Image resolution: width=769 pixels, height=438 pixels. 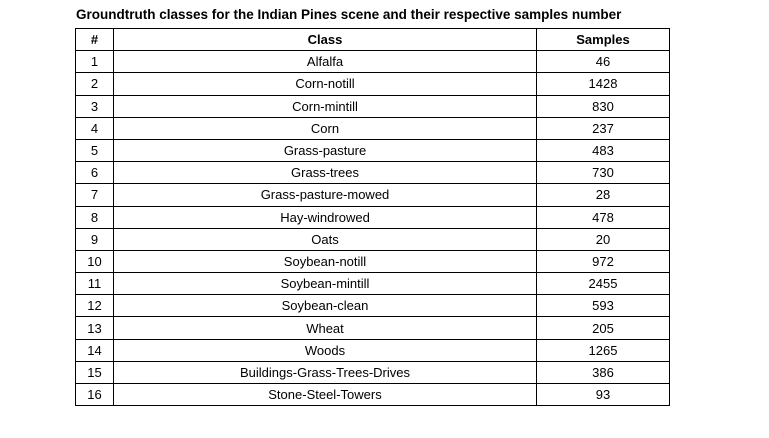 I want to click on table-row: 1 Alfalfa 46, so click(x=372, y=62).